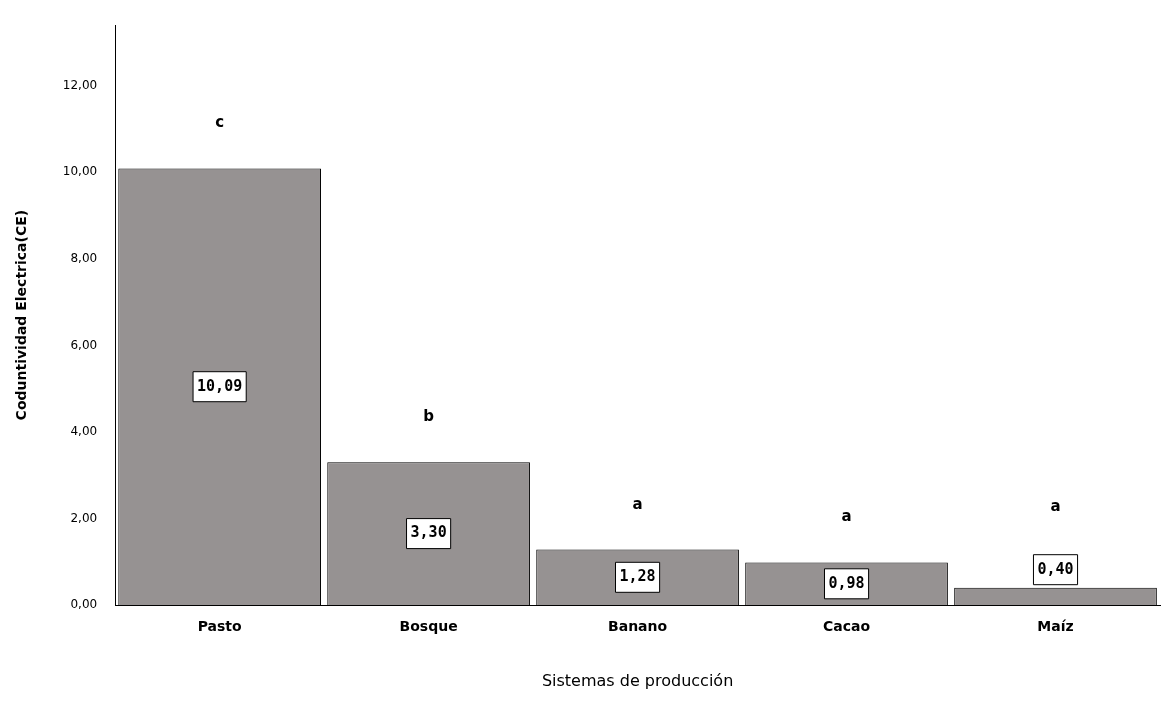 The width and height of the screenshot is (1176, 715). What do you see at coordinates (80, 171) in the screenshot?
I see `y-tick-label: 10,00` at bounding box center [80, 171].